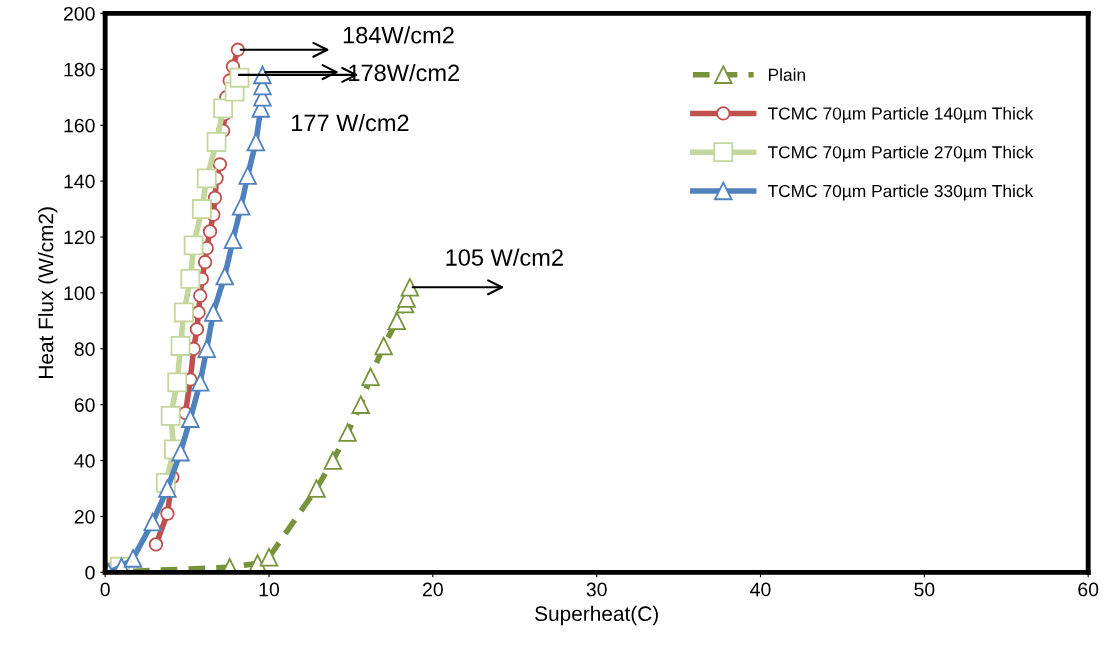 The image size is (1107, 671). Describe the element at coordinates (398, 35) in the screenshot. I see `annotation: 184W/cm2` at that location.